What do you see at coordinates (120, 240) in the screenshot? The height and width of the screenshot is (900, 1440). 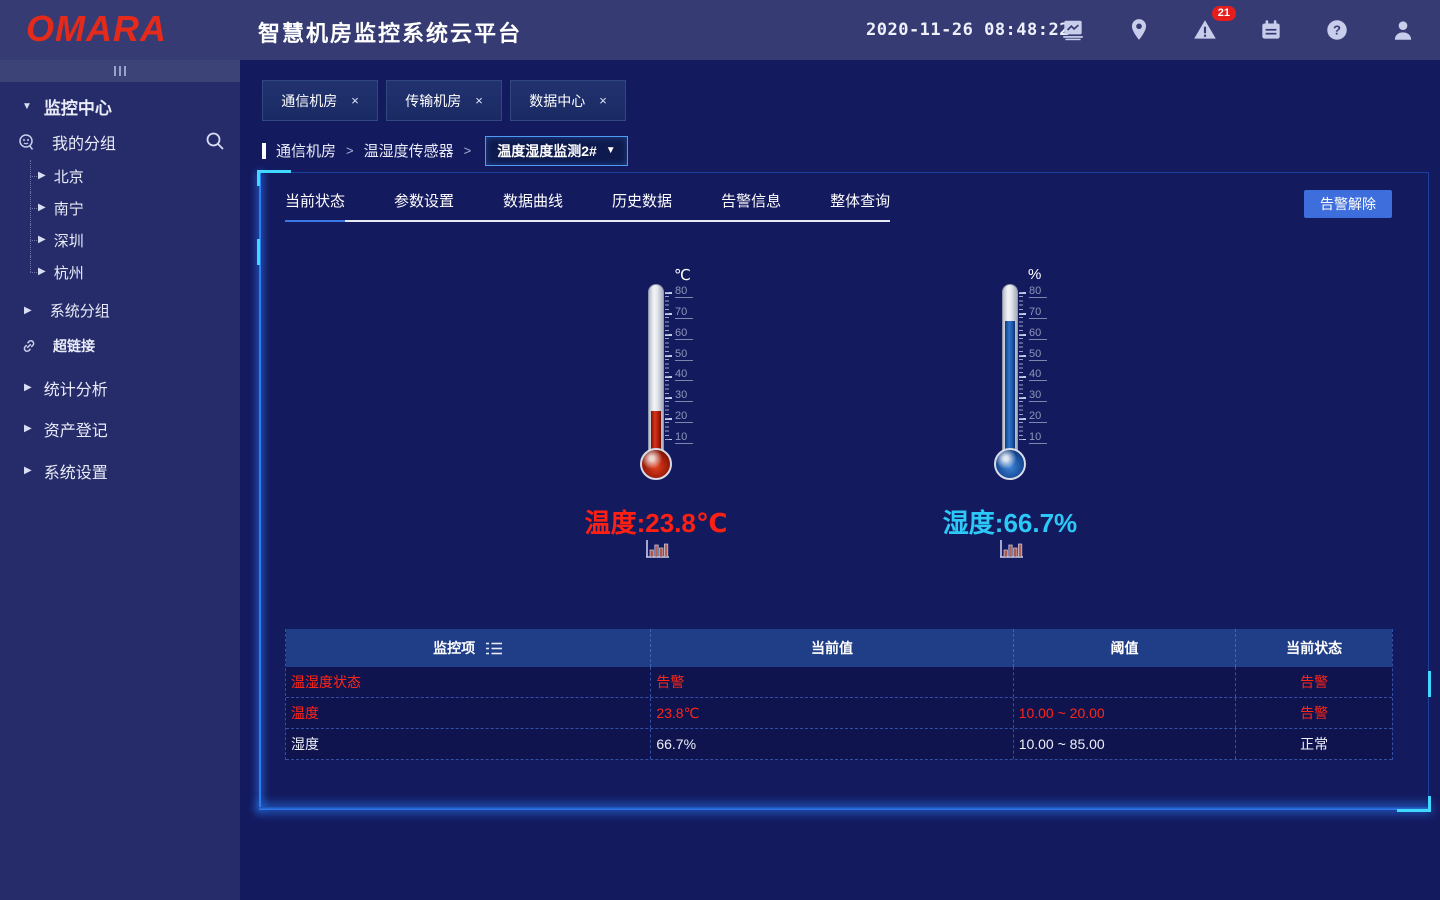 I see `sidebar-item-city: ▶ 深圳` at bounding box center [120, 240].